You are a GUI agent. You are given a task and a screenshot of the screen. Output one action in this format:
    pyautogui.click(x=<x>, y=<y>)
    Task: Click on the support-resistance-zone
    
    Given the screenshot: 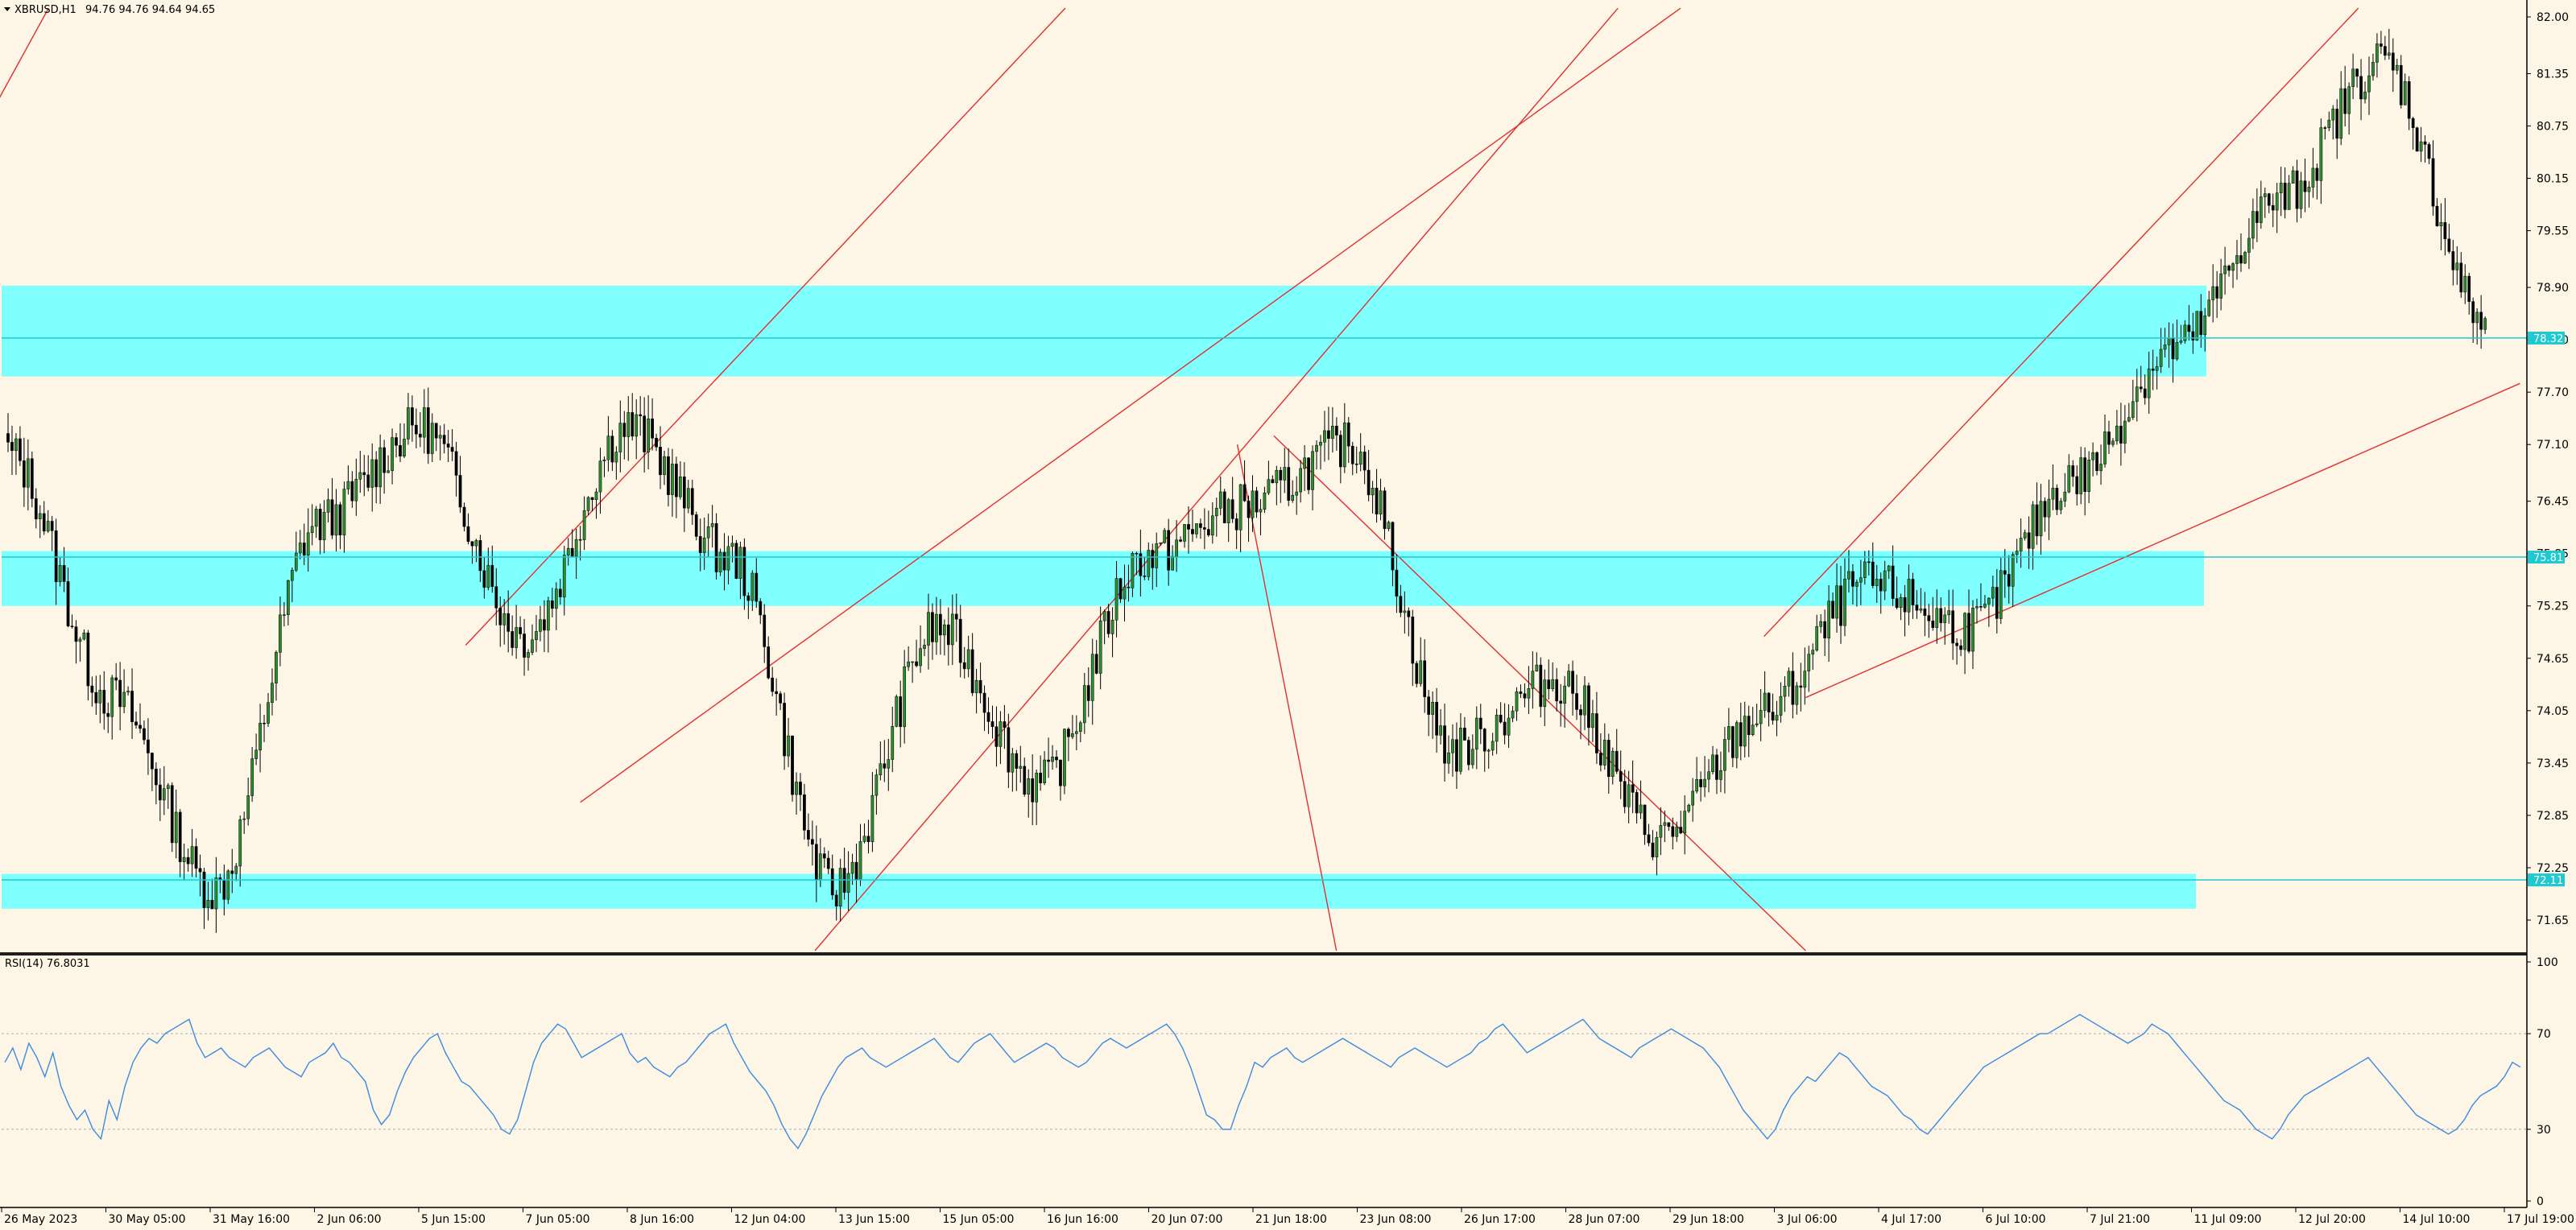 What is the action you would take?
    pyautogui.click(x=1104, y=331)
    